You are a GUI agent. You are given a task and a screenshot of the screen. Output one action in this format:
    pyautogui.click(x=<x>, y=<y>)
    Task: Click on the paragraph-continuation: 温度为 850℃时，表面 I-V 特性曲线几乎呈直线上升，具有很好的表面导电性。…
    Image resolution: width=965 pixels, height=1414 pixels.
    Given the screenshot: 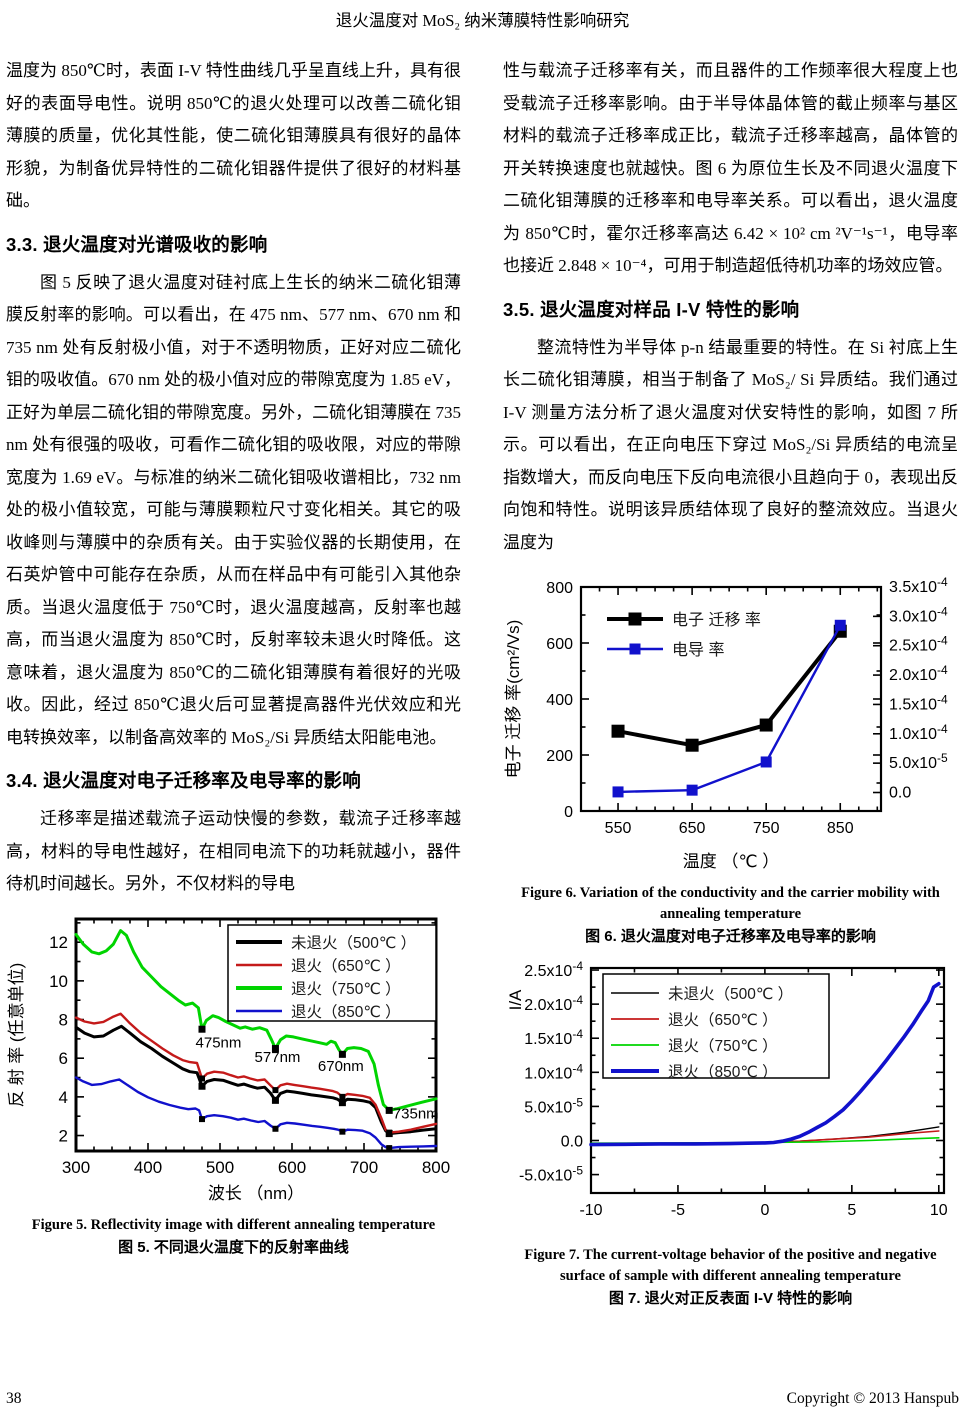 What is the action you would take?
    pyautogui.click(x=233, y=135)
    